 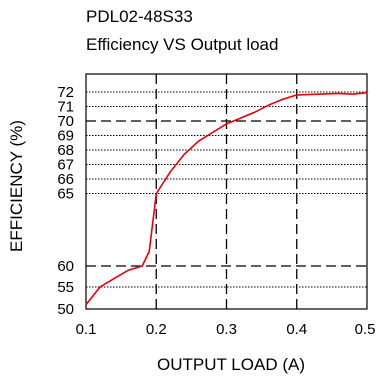 What do you see at coordinates (65, 136) in the screenshot?
I see `y-tick-label: 69` at bounding box center [65, 136].